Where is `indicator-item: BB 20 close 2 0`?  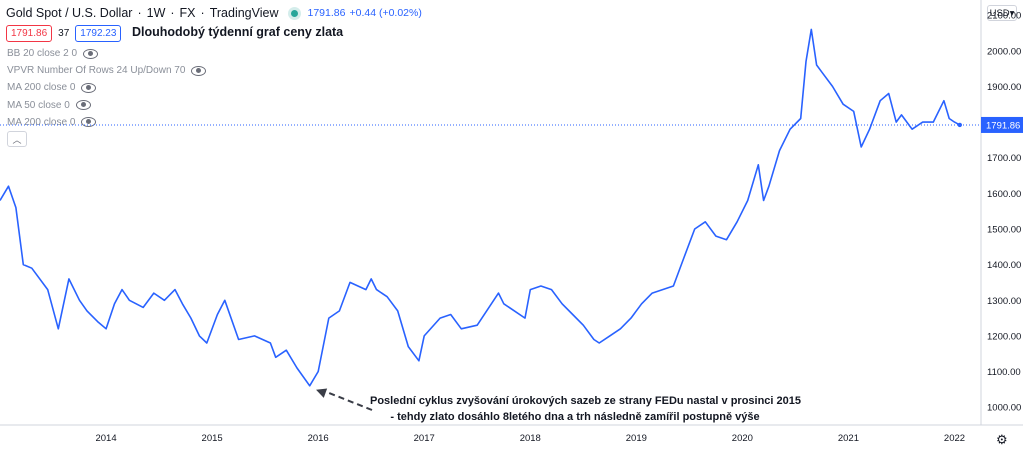
indicator-item: BB 20 close 2 0 is located at coordinates (106, 53).